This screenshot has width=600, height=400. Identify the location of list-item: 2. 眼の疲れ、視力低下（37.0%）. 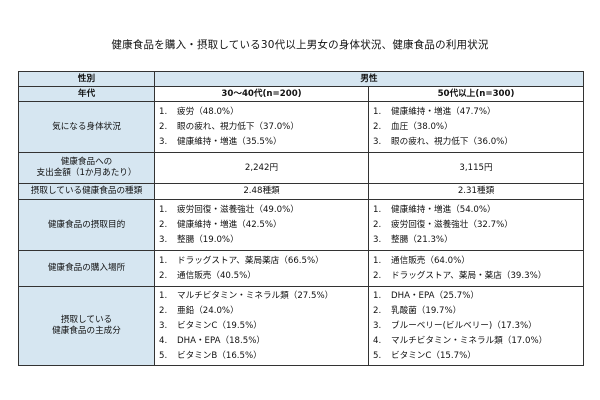
(261, 127).